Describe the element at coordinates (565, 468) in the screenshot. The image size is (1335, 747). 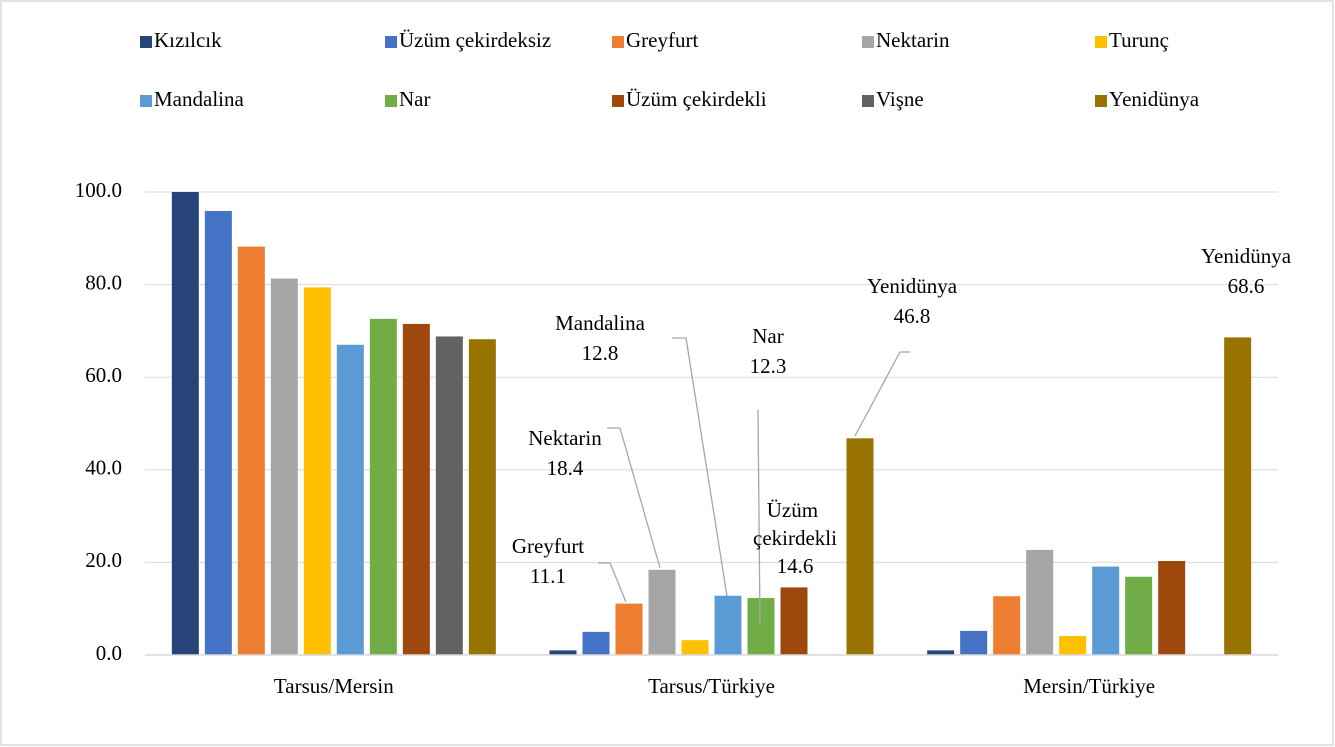
I see `data-label-value: 18.4` at that location.